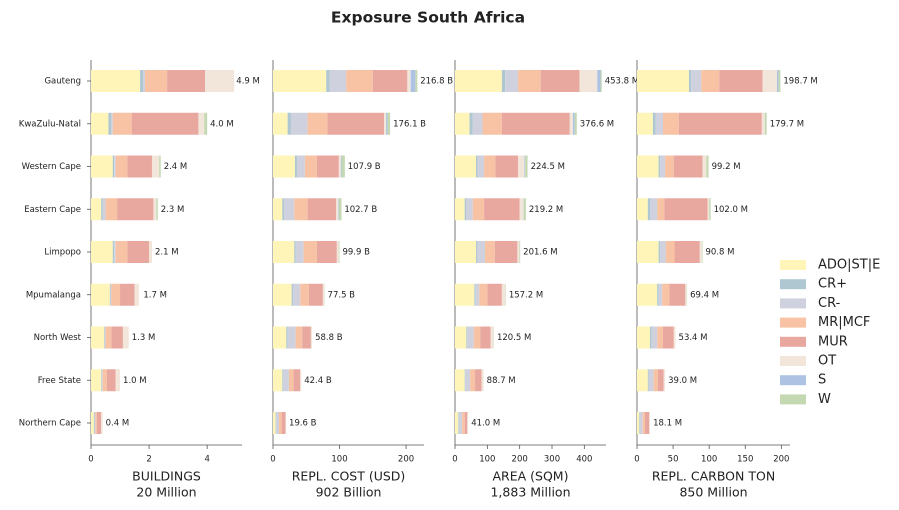  Describe the element at coordinates (406, 460) in the screenshot. I see `x-tick-label: 200` at that location.